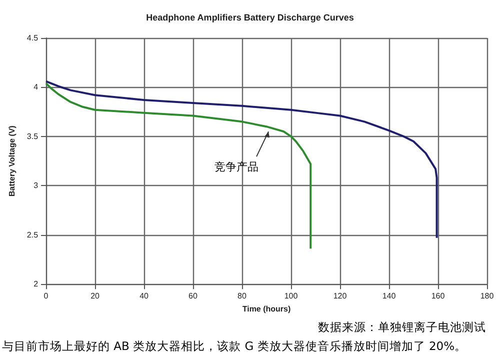 The width and height of the screenshot is (500, 358). Describe the element at coordinates (145, 296) in the screenshot. I see `x-tick-label: 40` at that location.